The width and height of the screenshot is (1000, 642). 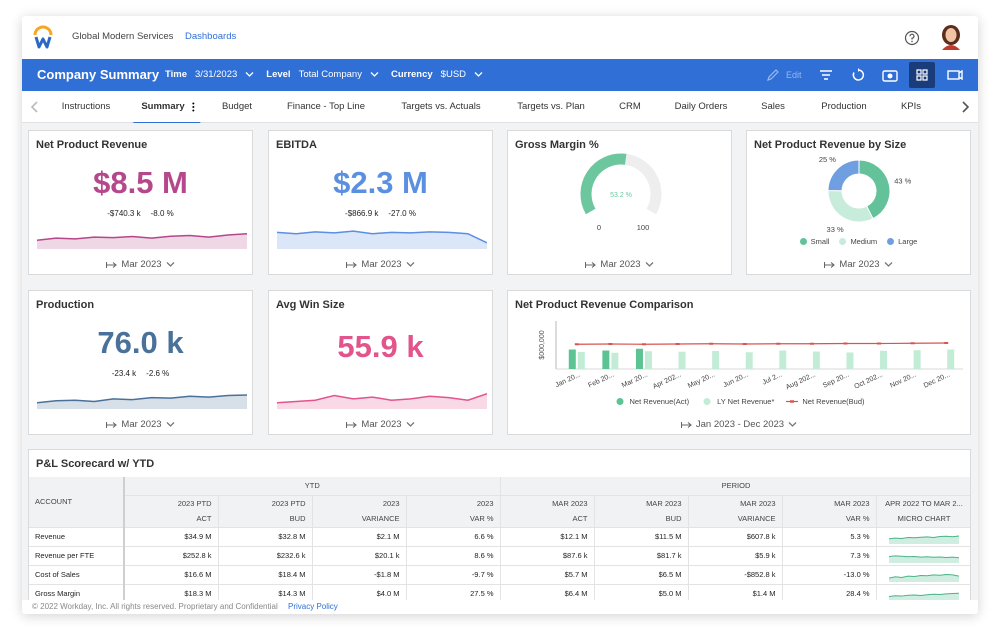 I want to click on value-cell: -13.0 %, so click(x=829, y=574).